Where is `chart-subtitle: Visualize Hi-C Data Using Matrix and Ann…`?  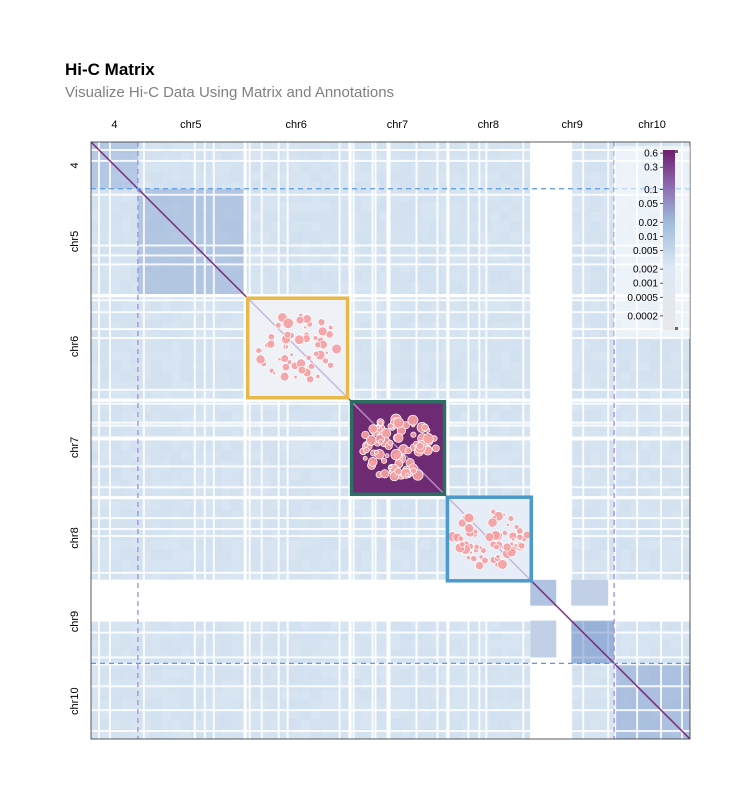
chart-subtitle: Visualize Hi-C Data Using Matrix and Ann… is located at coordinates (230, 92).